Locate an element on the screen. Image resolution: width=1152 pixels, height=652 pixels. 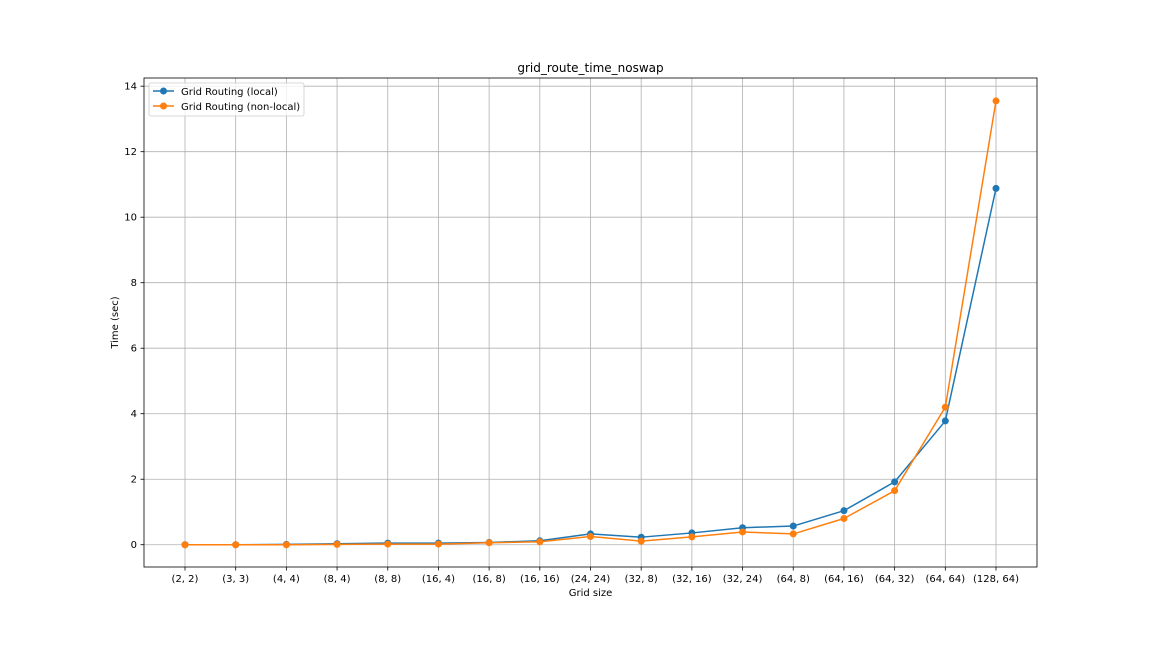
legend-label-local: Grid Routing (local) is located at coordinates (229, 92).